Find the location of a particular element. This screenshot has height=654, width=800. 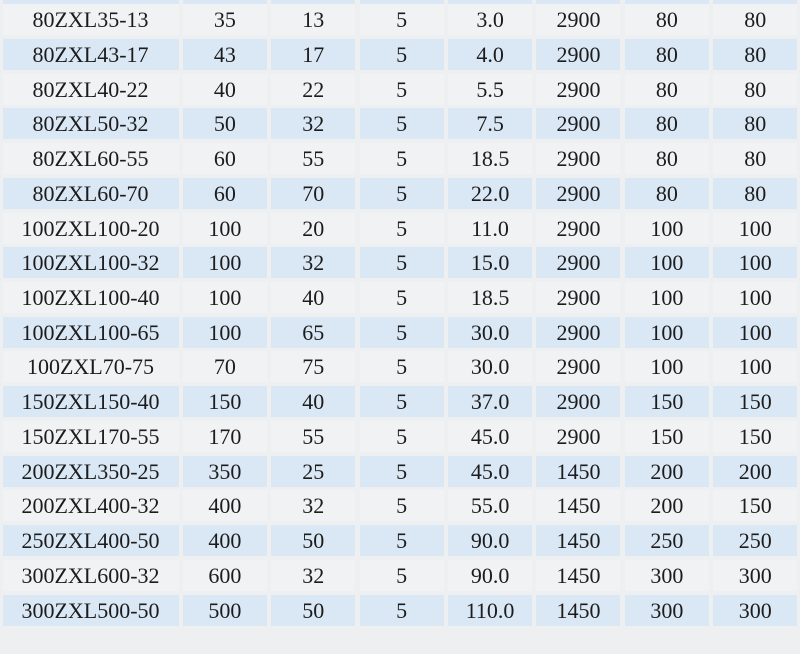

table-row: 100ZXL100-32 100 32 5 15.0 2900 100 100 is located at coordinates (400, 264).